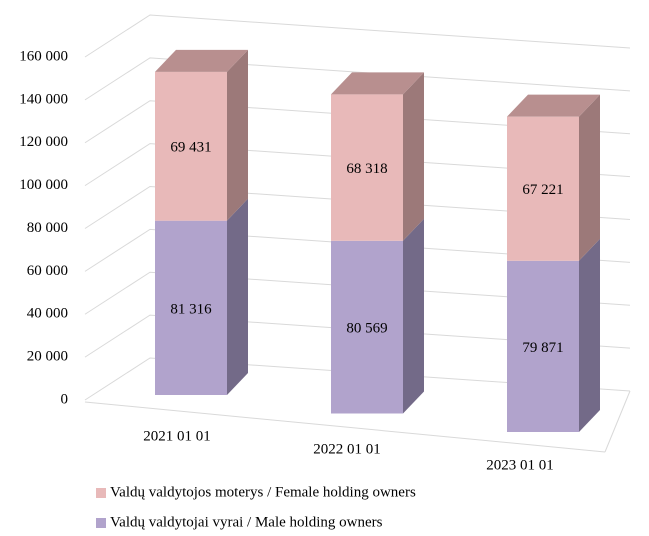 This screenshot has height=536, width=649. I want to click on x-tick-label: 2023 01 01, so click(520, 465).